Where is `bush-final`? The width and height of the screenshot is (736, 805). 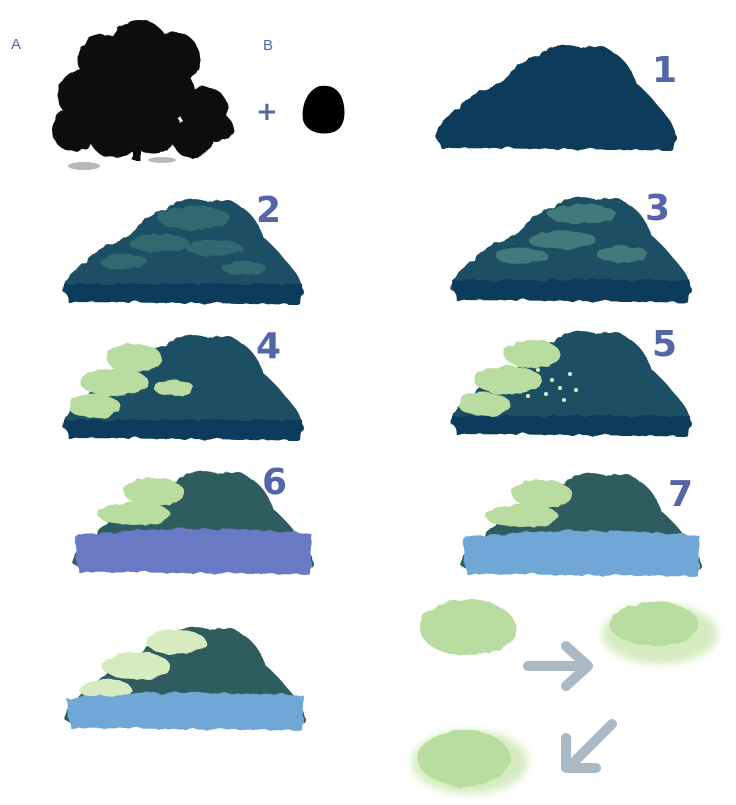
bush-final is located at coordinates (185, 678).